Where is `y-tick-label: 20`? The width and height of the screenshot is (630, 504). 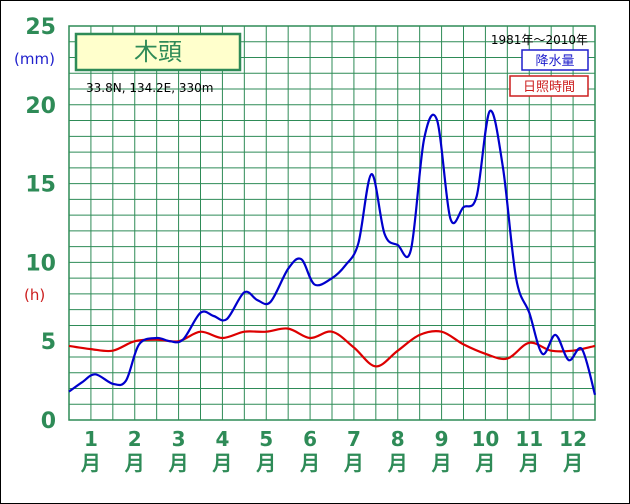 y-tick-label: 20 is located at coordinates (40, 106).